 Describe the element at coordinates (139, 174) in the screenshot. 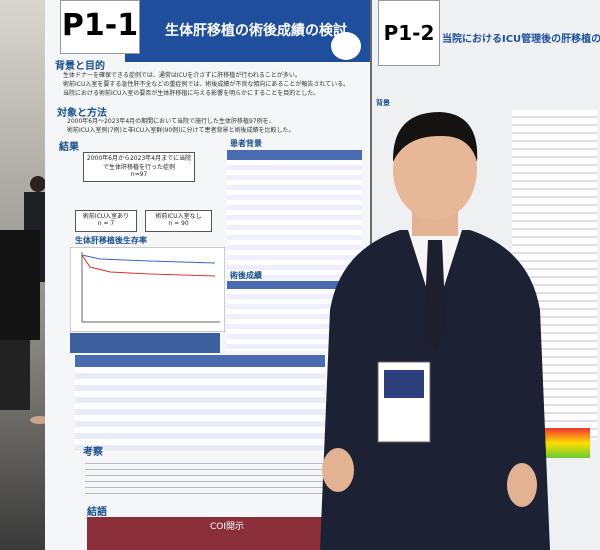

I see `flow-n: n=97` at that location.